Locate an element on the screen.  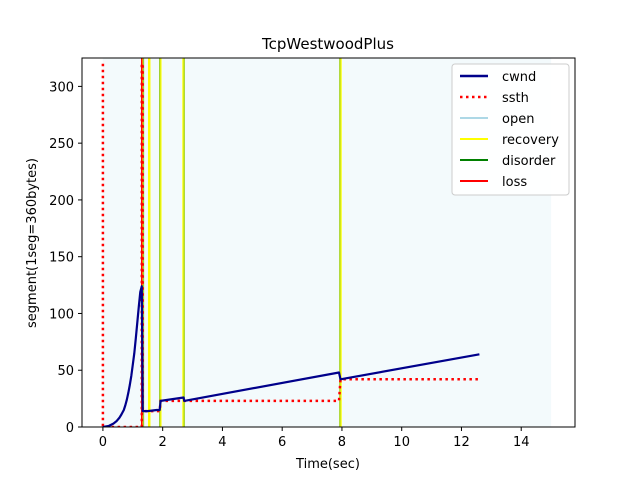
y-tick-label: 250 is located at coordinates (61, 144).